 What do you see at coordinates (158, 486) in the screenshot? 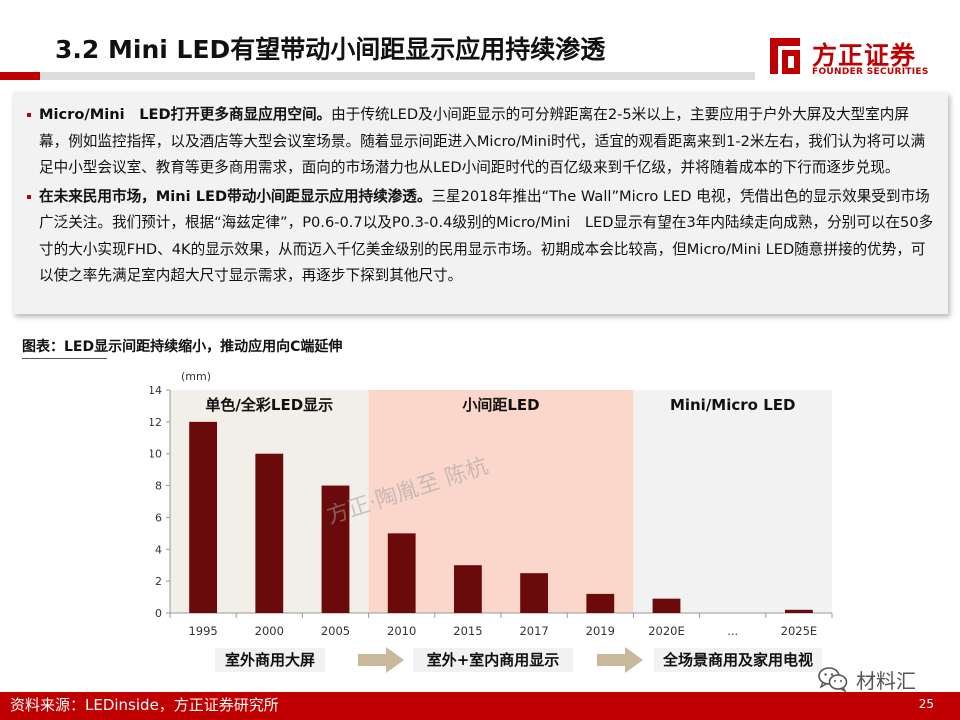
I see `y-tick-label: 8` at bounding box center [158, 486].